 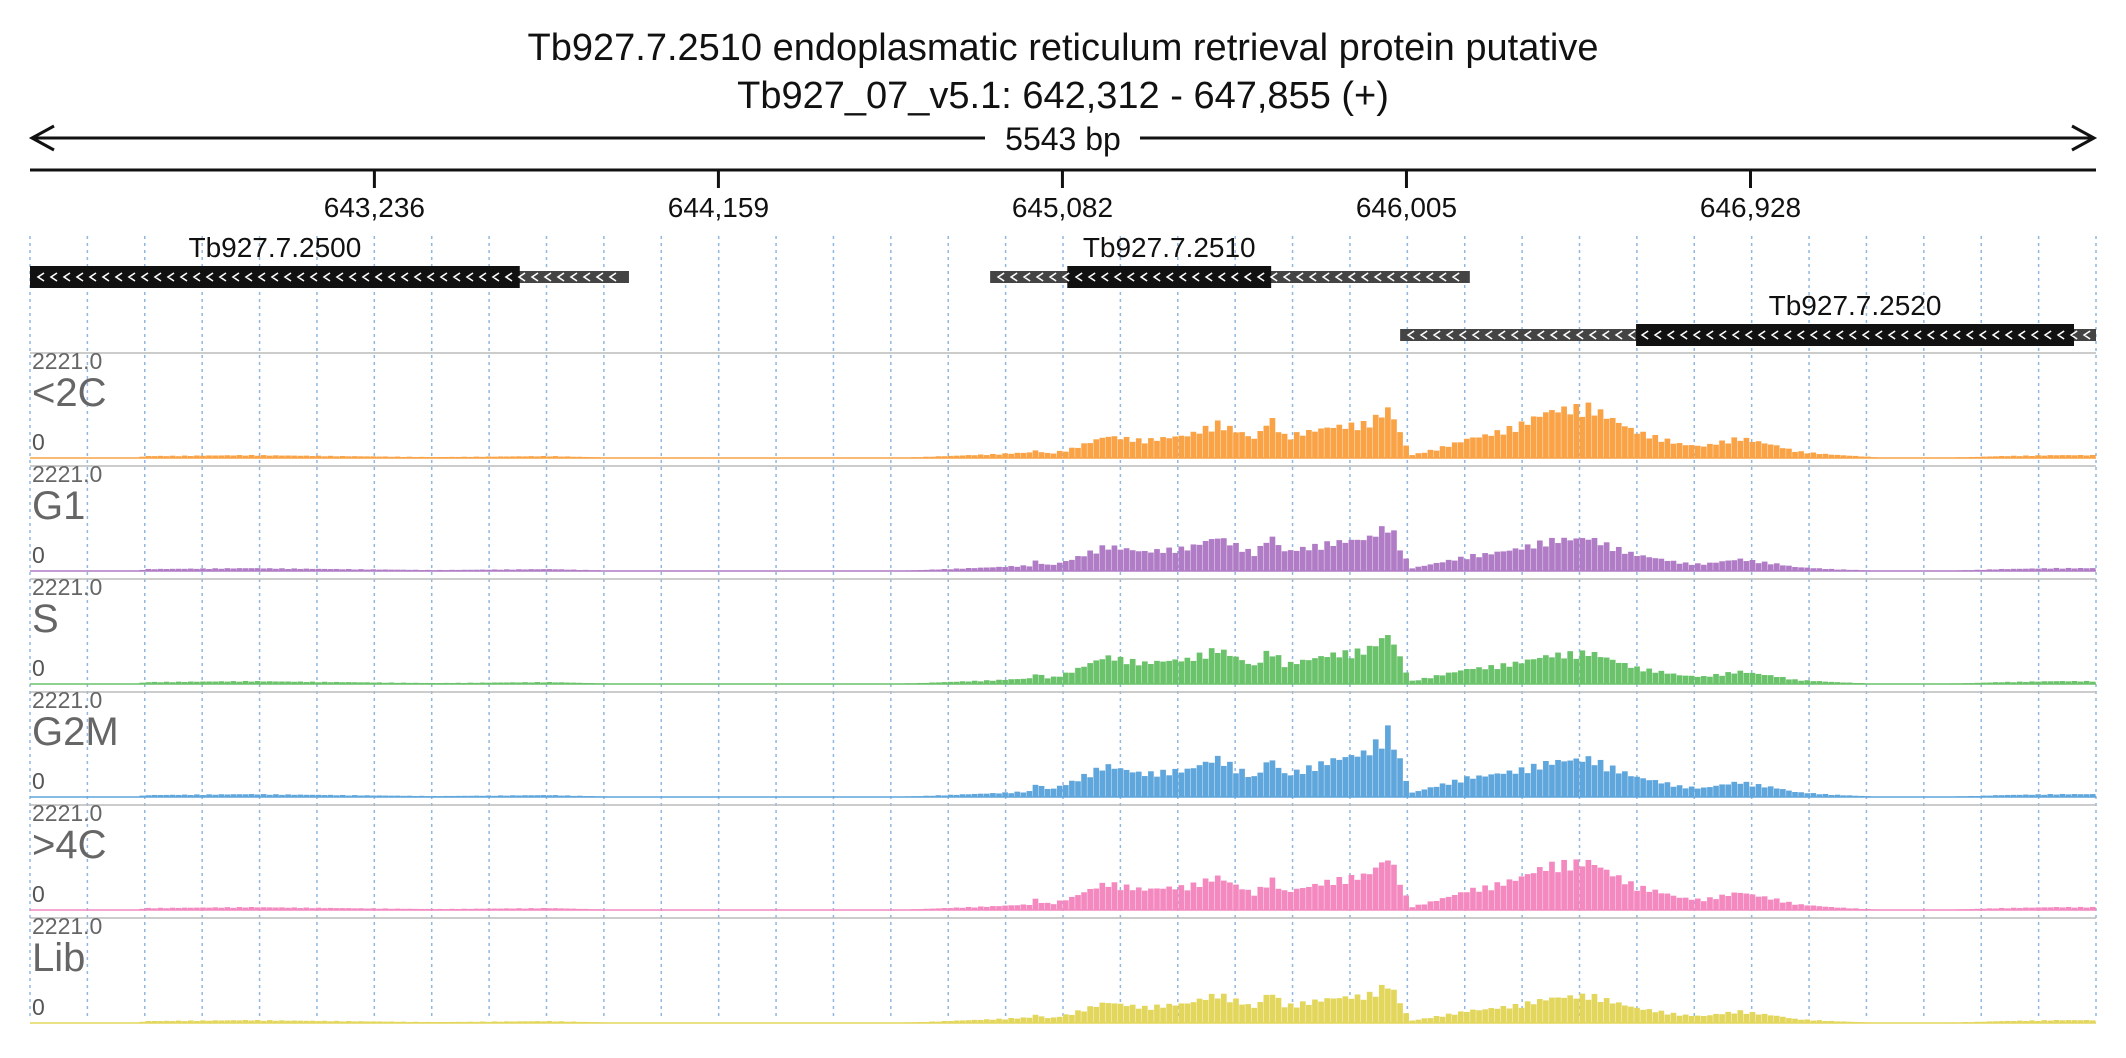 I want to click on x-tick-label: 646,928, so click(x=1750, y=207).